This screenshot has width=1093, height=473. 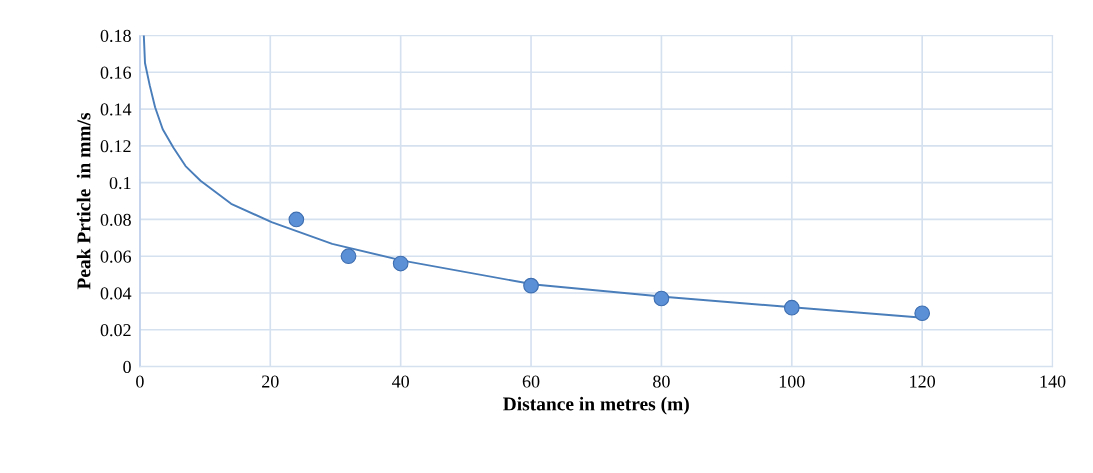 What do you see at coordinates (115, 330) in the screenshot?
I see `y-tick-label: 0.02` at bounding box center [115, 330].